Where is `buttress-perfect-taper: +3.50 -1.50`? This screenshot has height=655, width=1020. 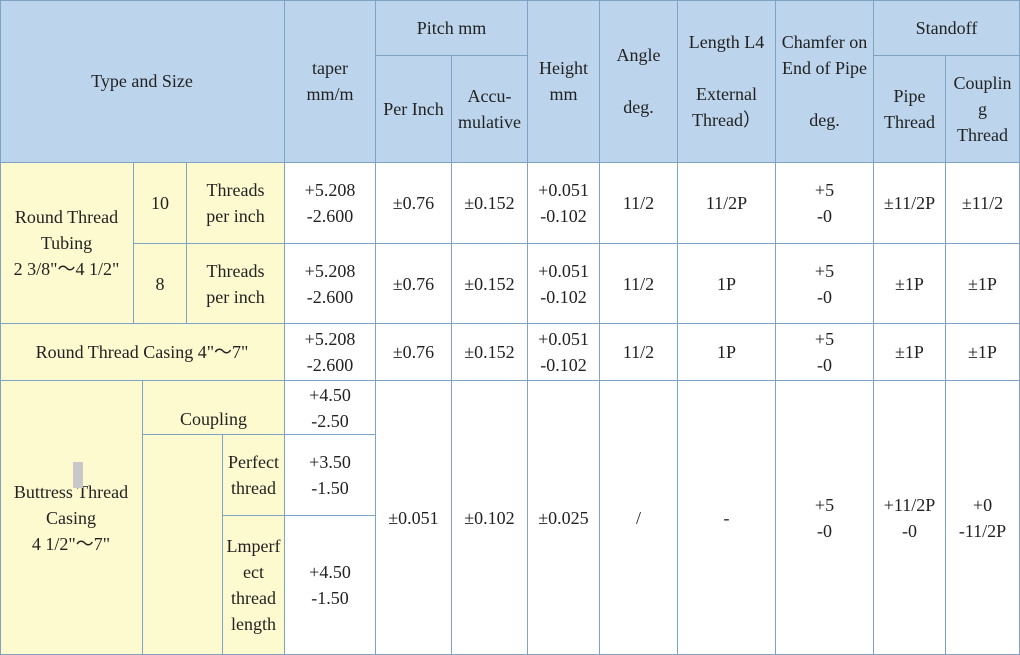 buttress-perfect-taper: +3.50 -1.50 is located at coordinates (330, 475).